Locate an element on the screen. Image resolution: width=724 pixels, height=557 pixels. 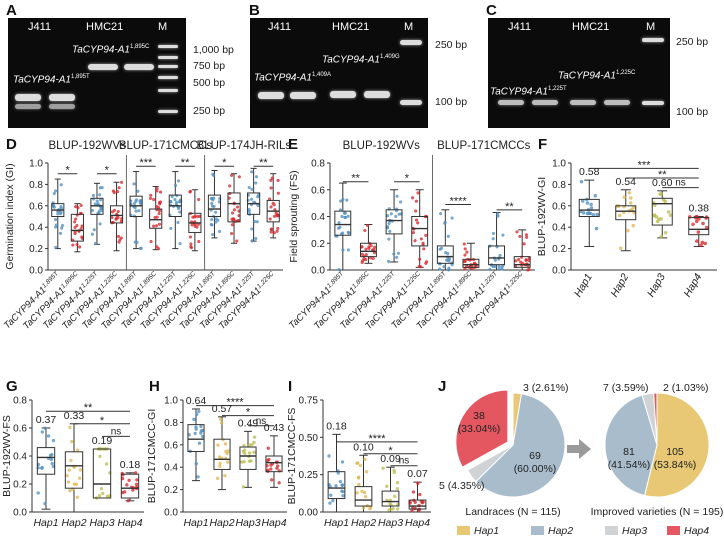
group-title: BLUP-171CMCCs is located at coordinates (484, 146).